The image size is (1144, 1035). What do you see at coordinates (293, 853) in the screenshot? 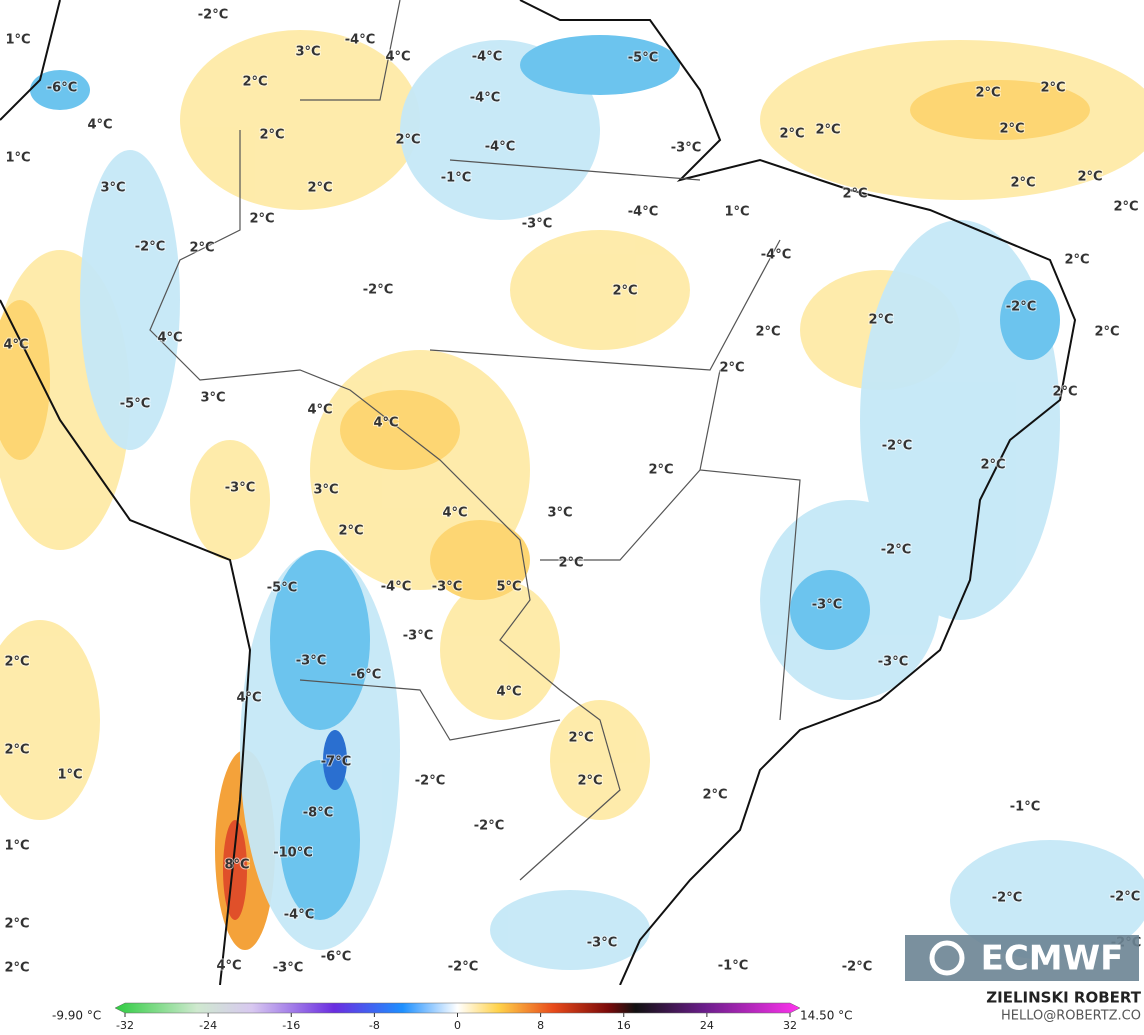
I see `contour-label: -10°C` at bounding box center [293, 853].